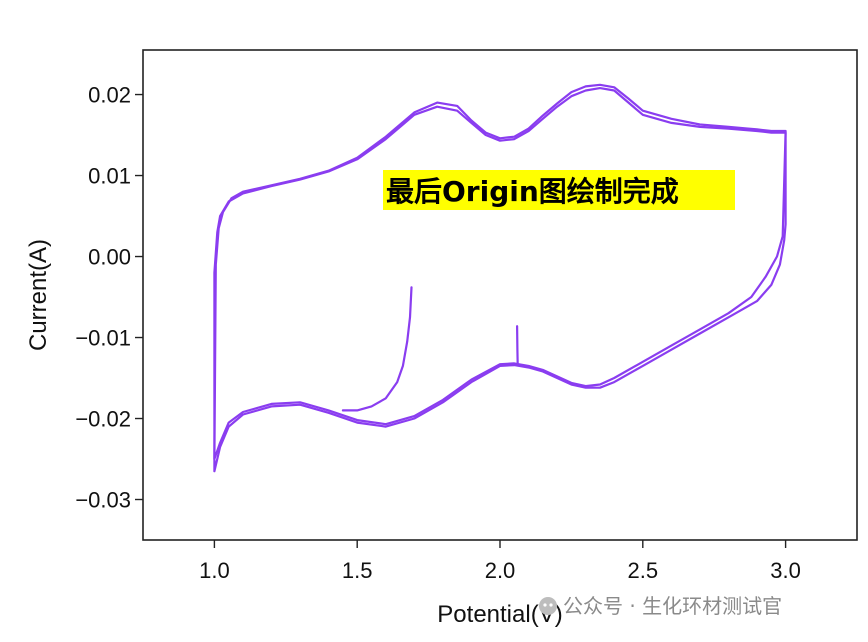 Image resolution: width=868 pixels, height=642 pixels. What do you see at coordinates (357, 570) in the screenshot?
I see `x-tick-label: 1.5` at bounding box center [357, 570].